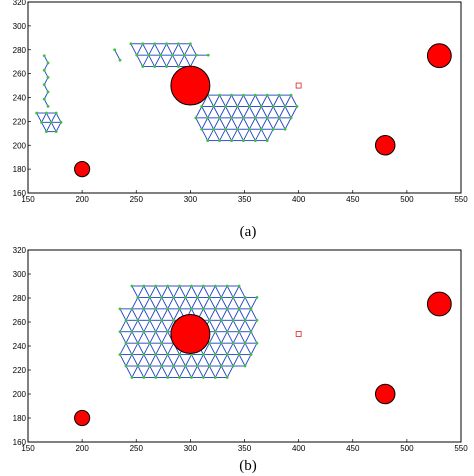 This screenshot has height=476, width=474. I want to click on x-tick-label: 250, so click(137, 199).